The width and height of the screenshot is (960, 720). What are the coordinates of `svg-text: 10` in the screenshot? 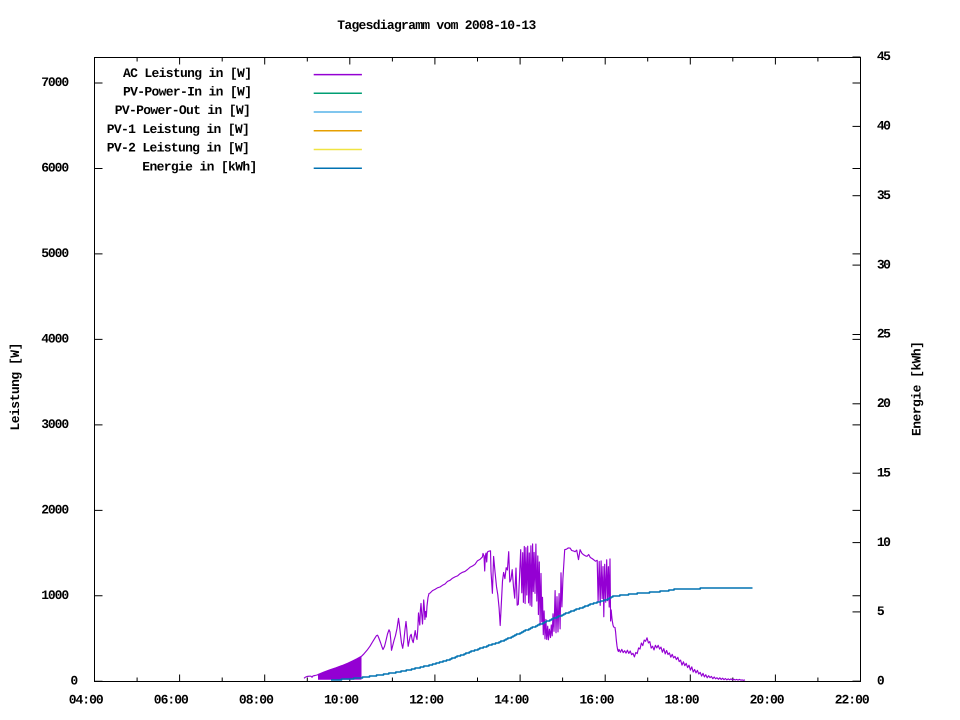 It's located at (884, 542).